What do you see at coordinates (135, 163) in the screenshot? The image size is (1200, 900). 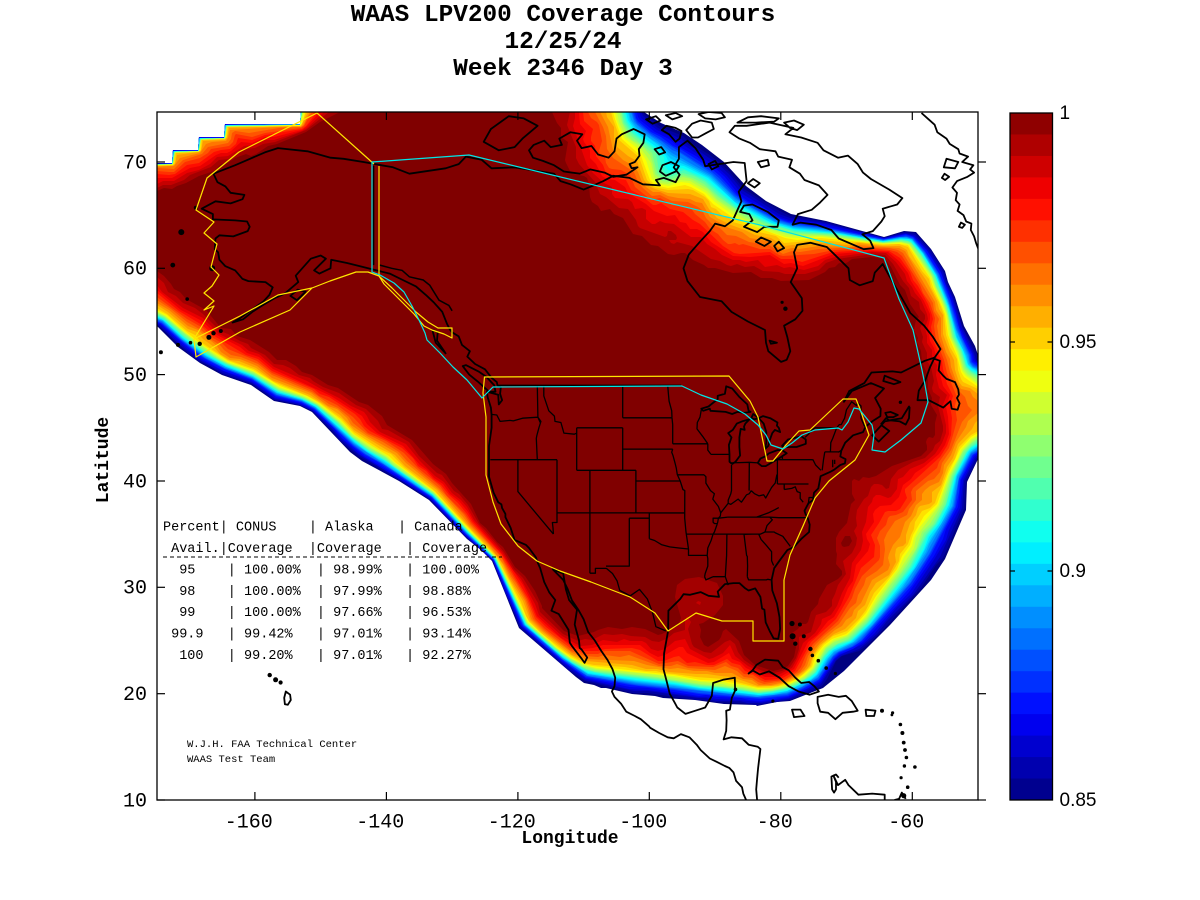 I see `svg-text: 70` at bounding box center [135, 163].